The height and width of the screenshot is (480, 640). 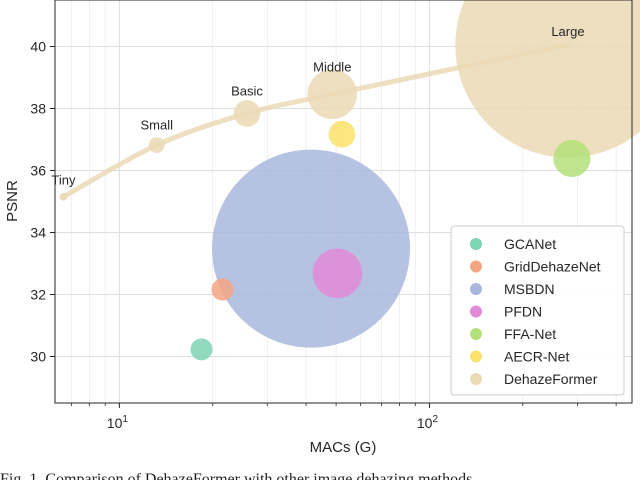 I want to click on y-tick-label: 32, so click(x=38, y=295).